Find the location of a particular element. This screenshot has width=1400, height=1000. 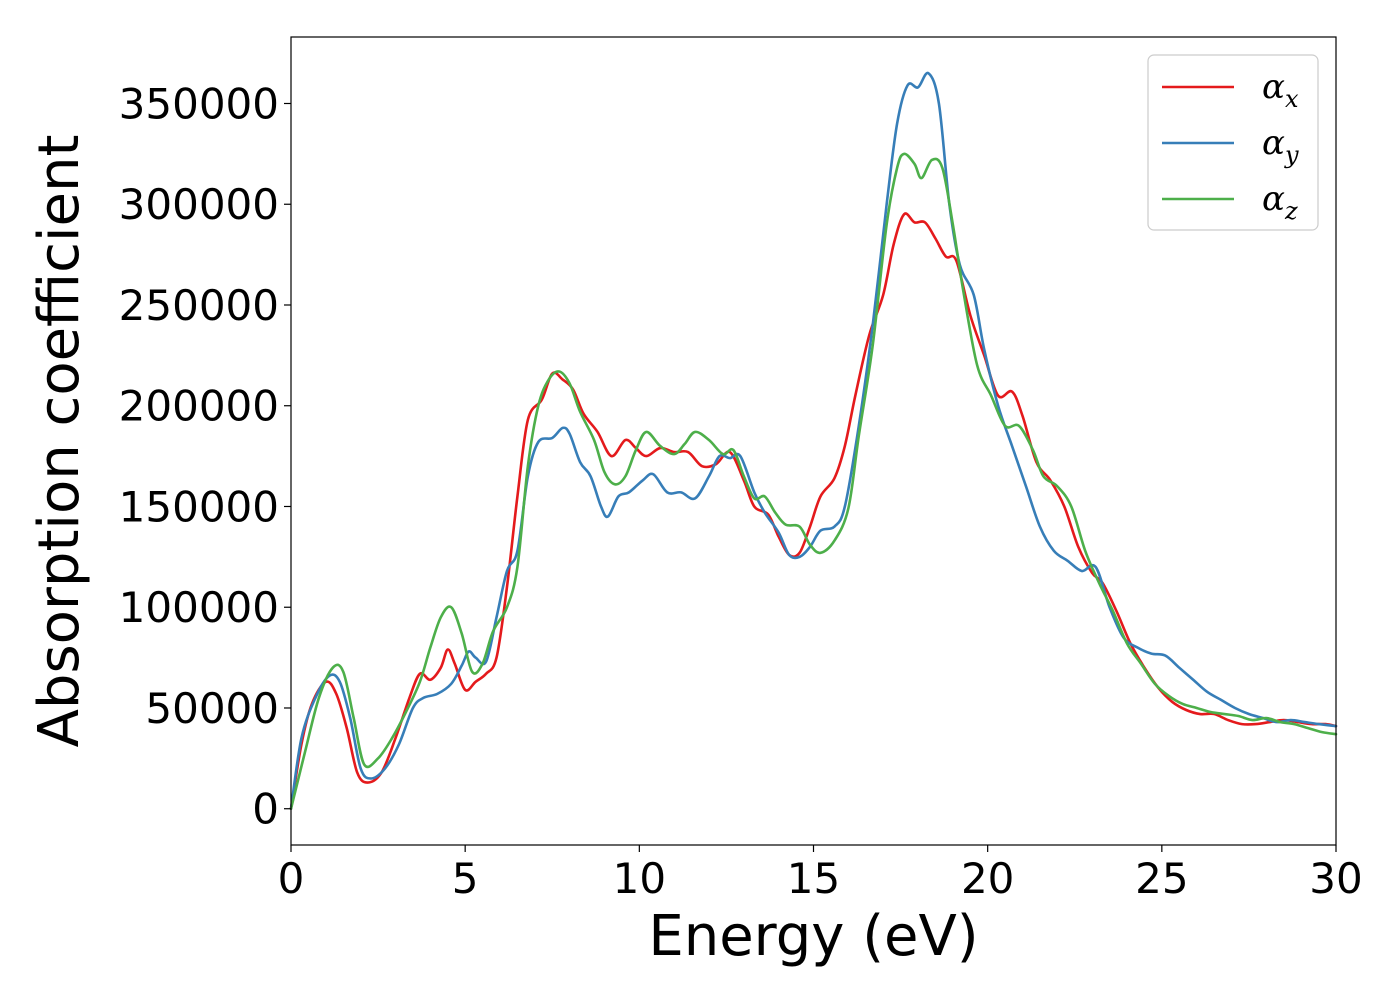

y-tick-label: 150000 is located at coordinates (199, 506).